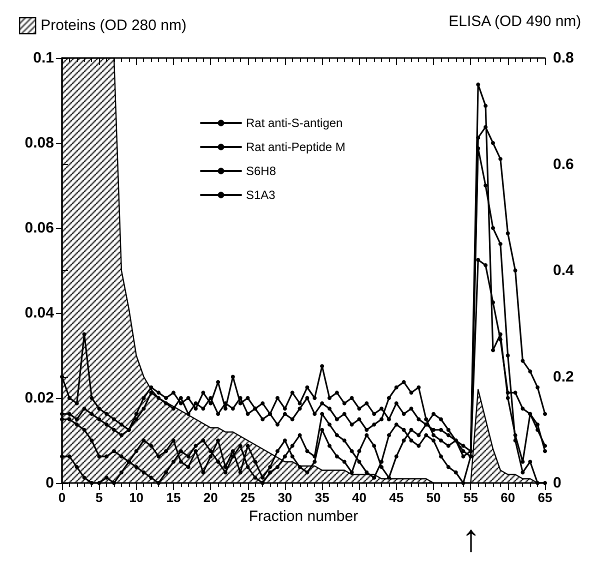 The width and height of the screenshot is (590, 571). Describe the element at coordinates (39, 143) in the screenshot. I see `y-tick-label: 0.08` at that location.